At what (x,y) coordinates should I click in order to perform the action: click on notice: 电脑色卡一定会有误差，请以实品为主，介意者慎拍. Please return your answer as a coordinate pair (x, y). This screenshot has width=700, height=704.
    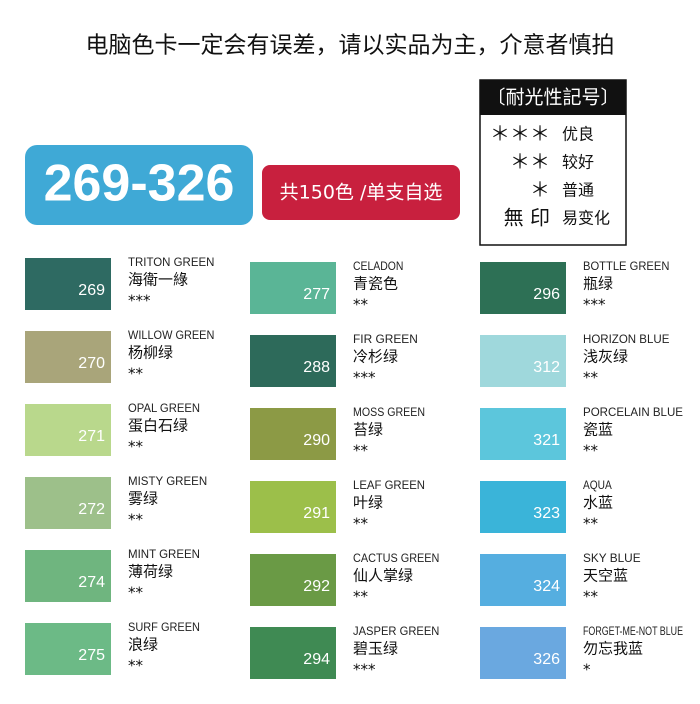
    Looking at the image, I should click on (350, 46).